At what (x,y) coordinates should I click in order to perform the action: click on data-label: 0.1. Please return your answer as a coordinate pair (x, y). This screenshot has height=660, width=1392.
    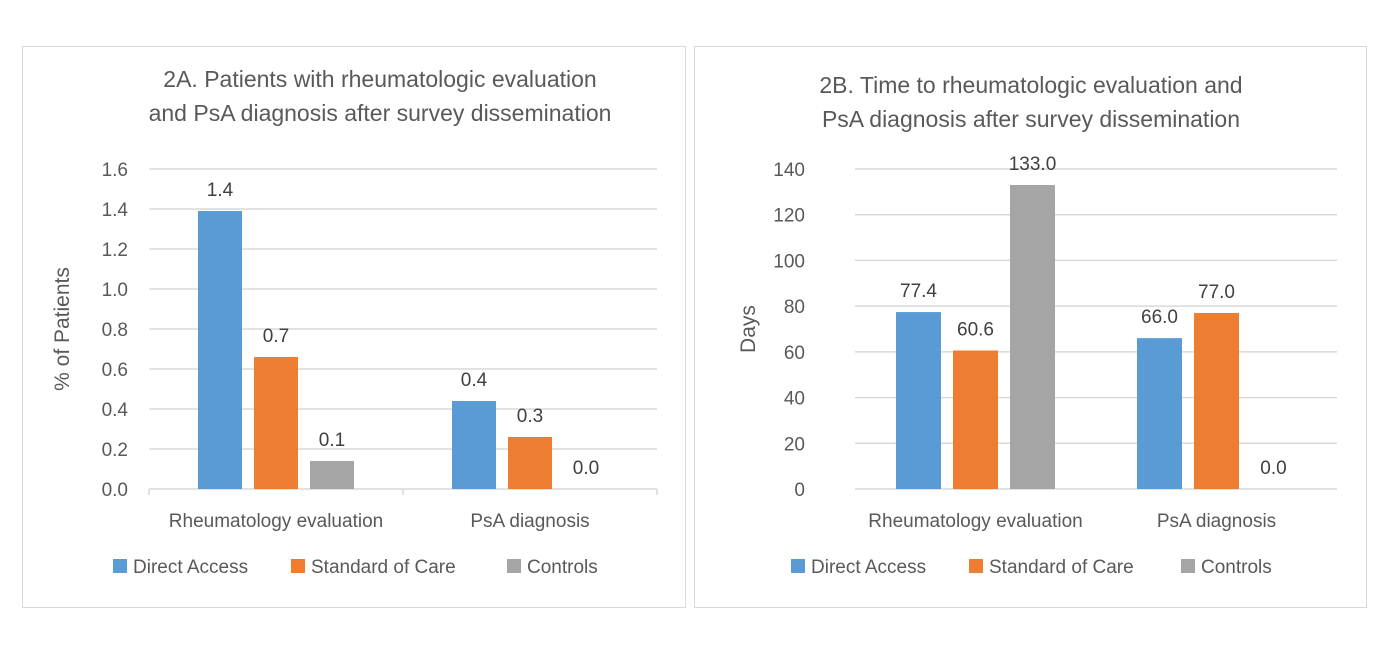
    Looking at the image, I should click on (332, 440).